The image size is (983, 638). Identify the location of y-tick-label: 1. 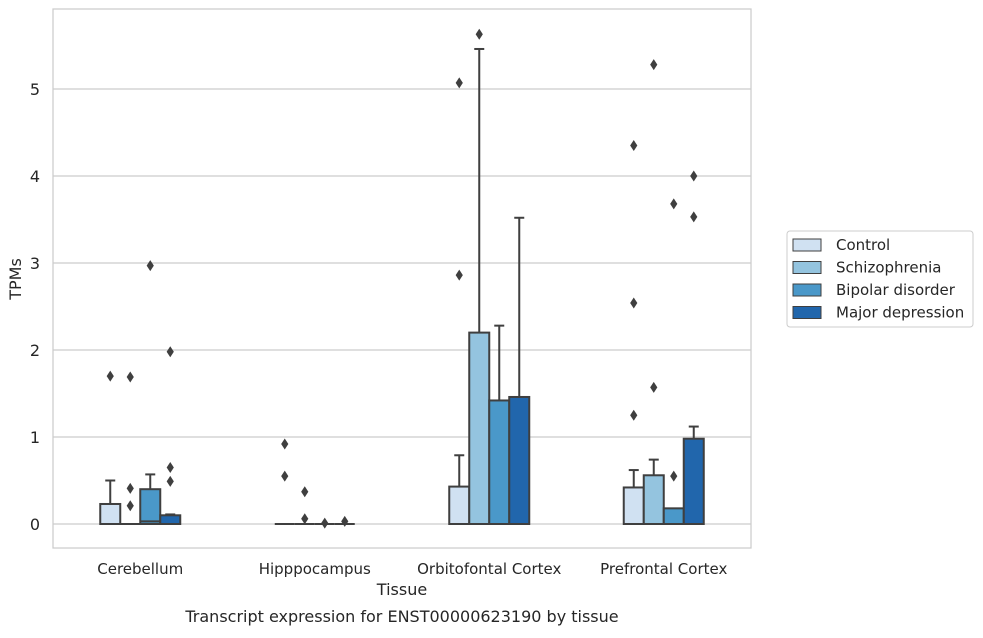
(35, 437).